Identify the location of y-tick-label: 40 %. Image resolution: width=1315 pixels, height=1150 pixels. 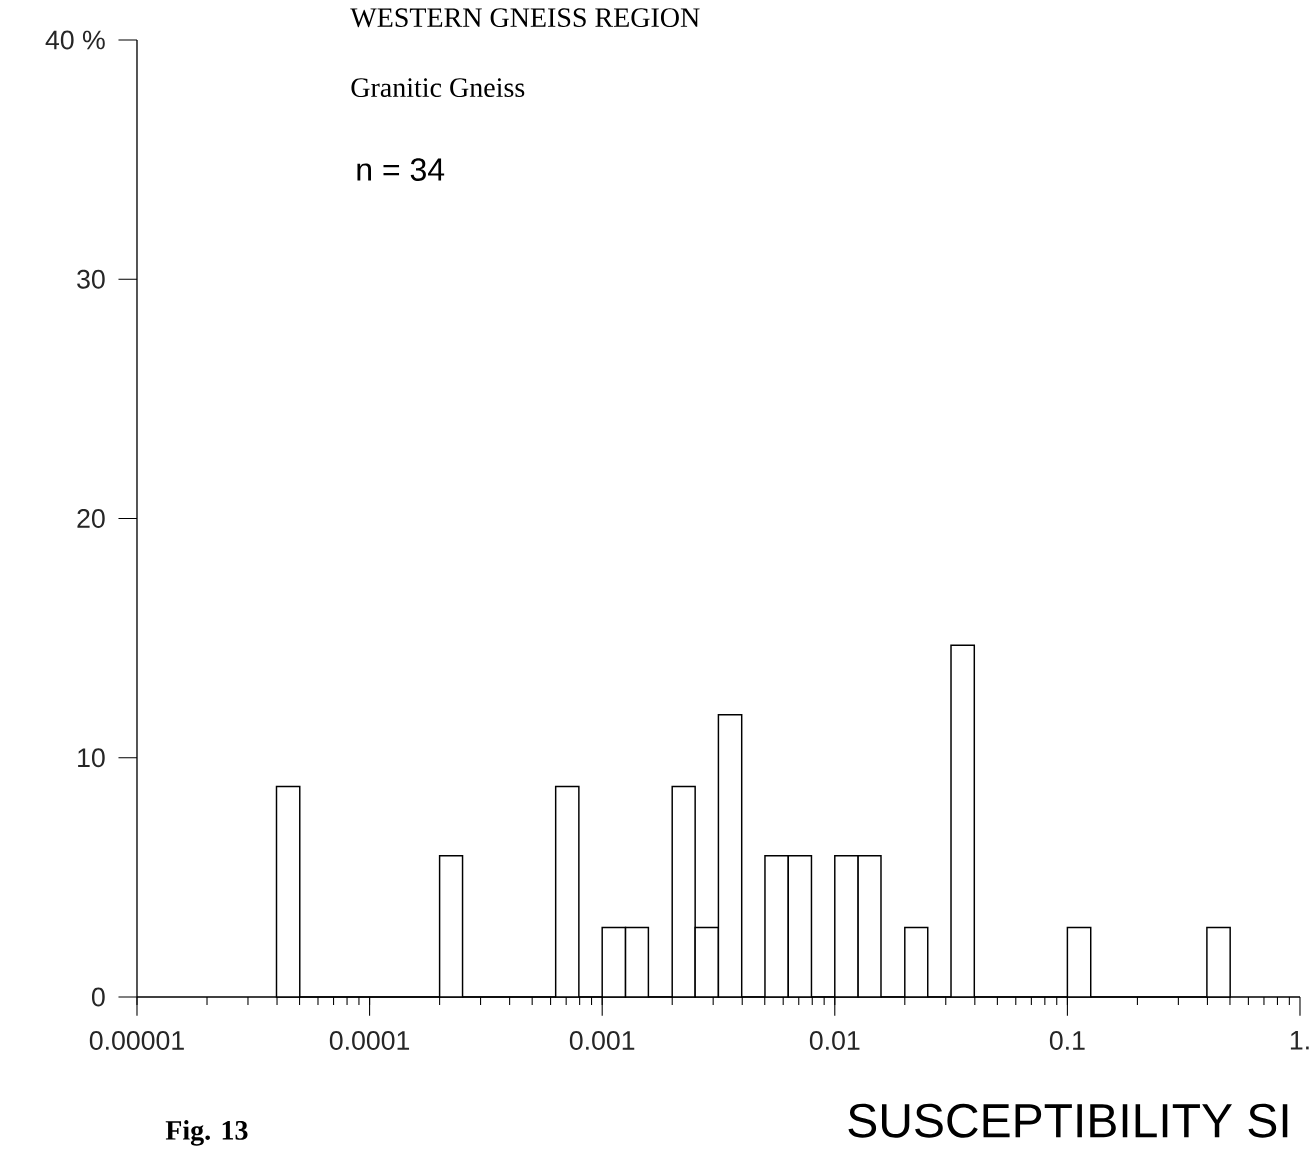
(75, 40).